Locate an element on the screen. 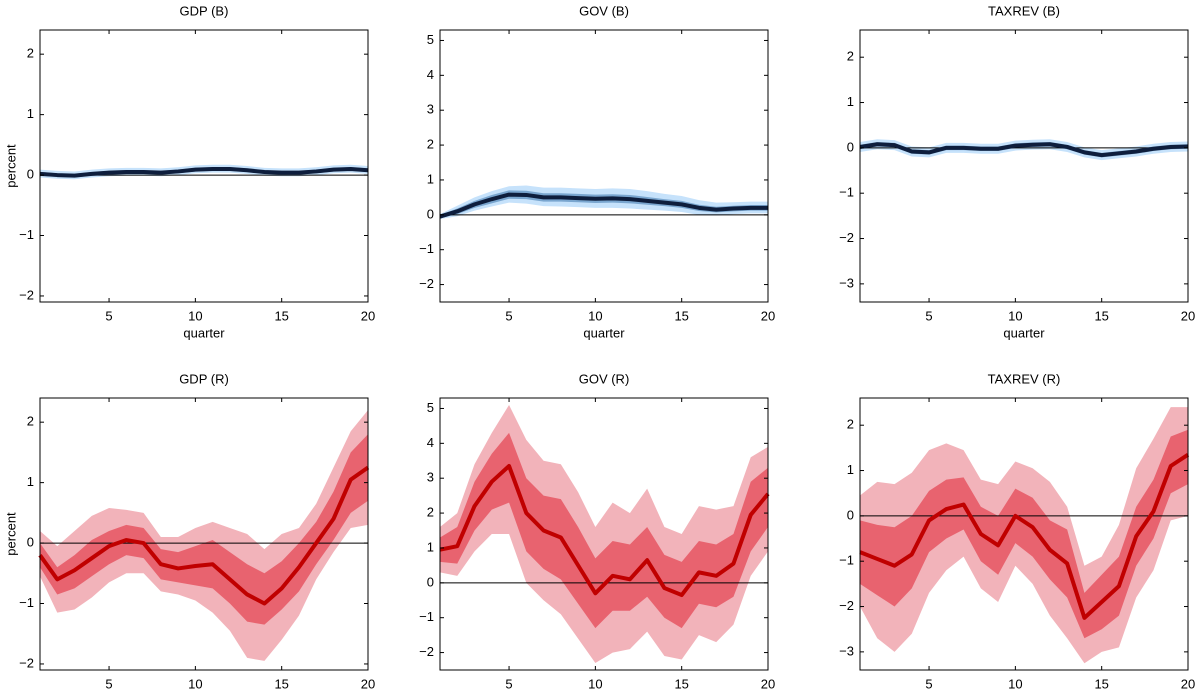 The image size is (1200, 696). chart-title: TAXREV (R) is located at coordinates (1024, 378).